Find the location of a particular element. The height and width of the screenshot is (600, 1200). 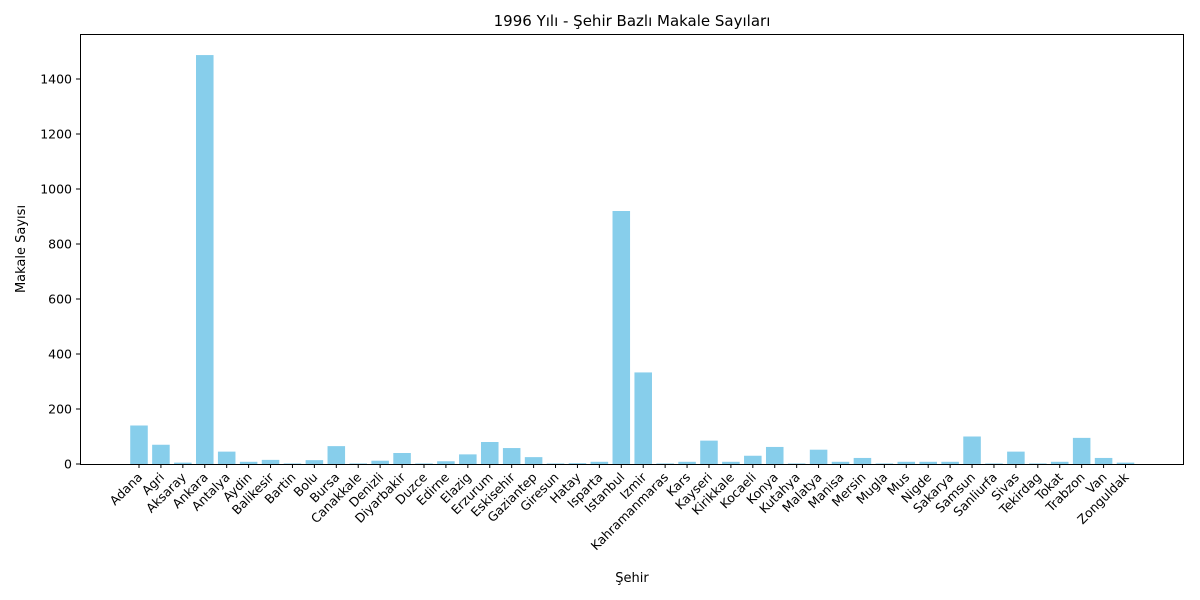

bar-izmir is located at coordinates (643, 418).